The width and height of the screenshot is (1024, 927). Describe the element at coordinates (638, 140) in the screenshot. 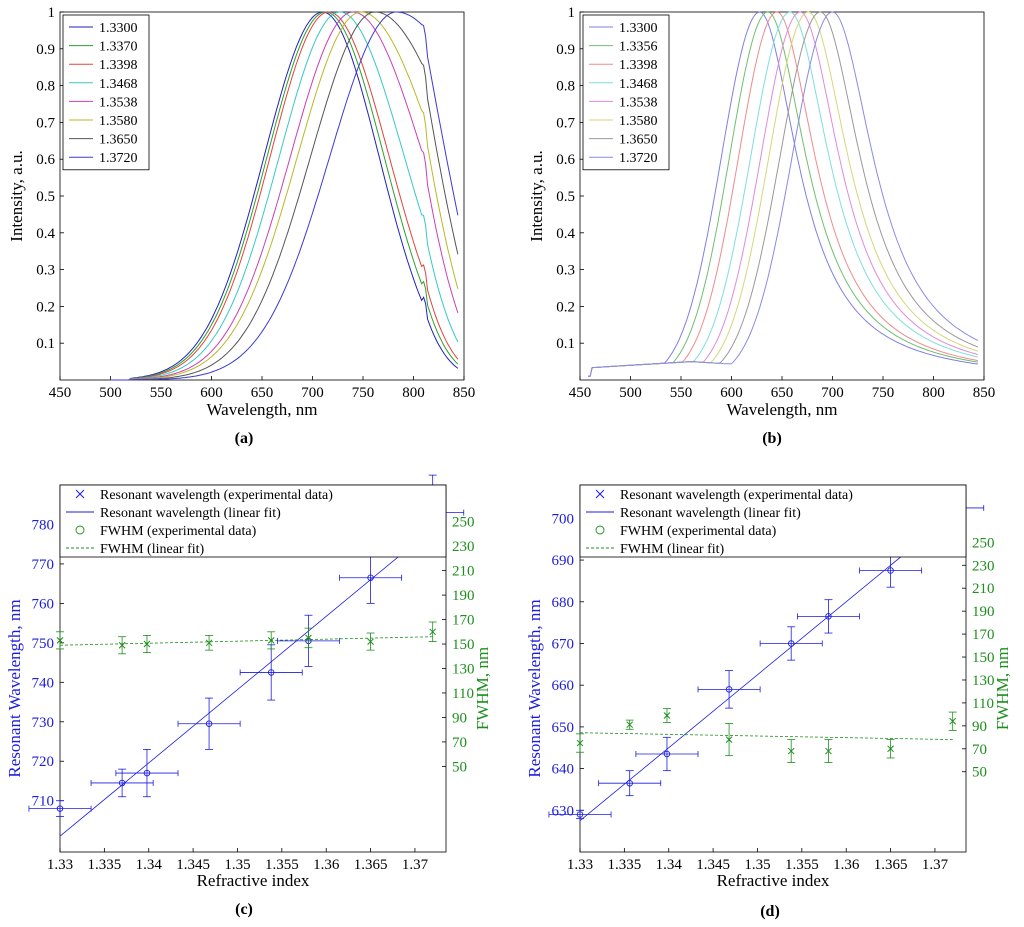

I see `legend-label: 1.3650` at that location.